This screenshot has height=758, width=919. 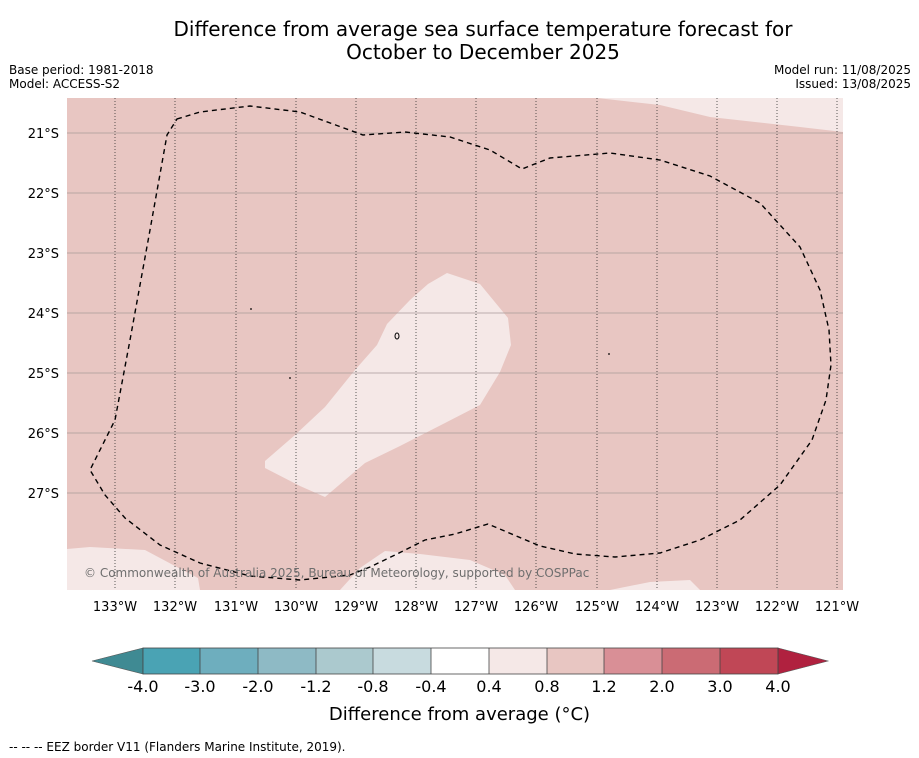 I want to click on anomaly-patch-central, so click(x=388, y=385).